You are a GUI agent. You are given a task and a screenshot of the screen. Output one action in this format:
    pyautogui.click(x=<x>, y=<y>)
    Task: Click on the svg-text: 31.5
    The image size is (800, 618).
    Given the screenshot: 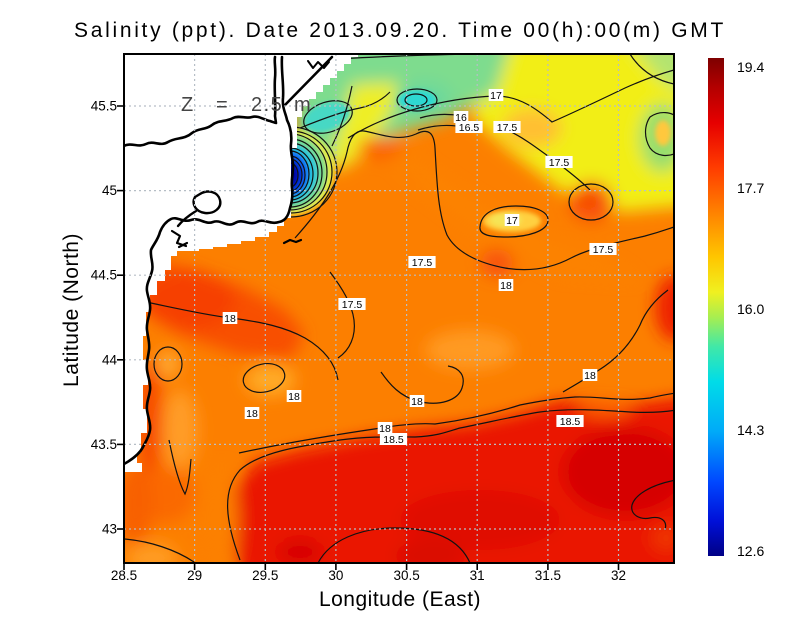 What is the action you would take?
    pyautogui.click(x=548, y=575)
    